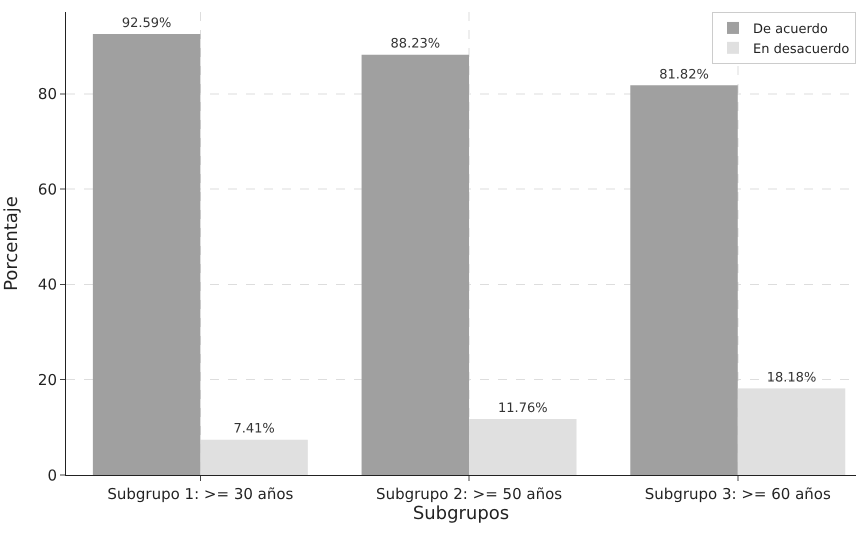 The width and height of the screenshot is (866, 547). What do you see at coordinates (47, 189) in the screenshot?
I see `y-tick-label: 60` at bounding box center [47, 189].